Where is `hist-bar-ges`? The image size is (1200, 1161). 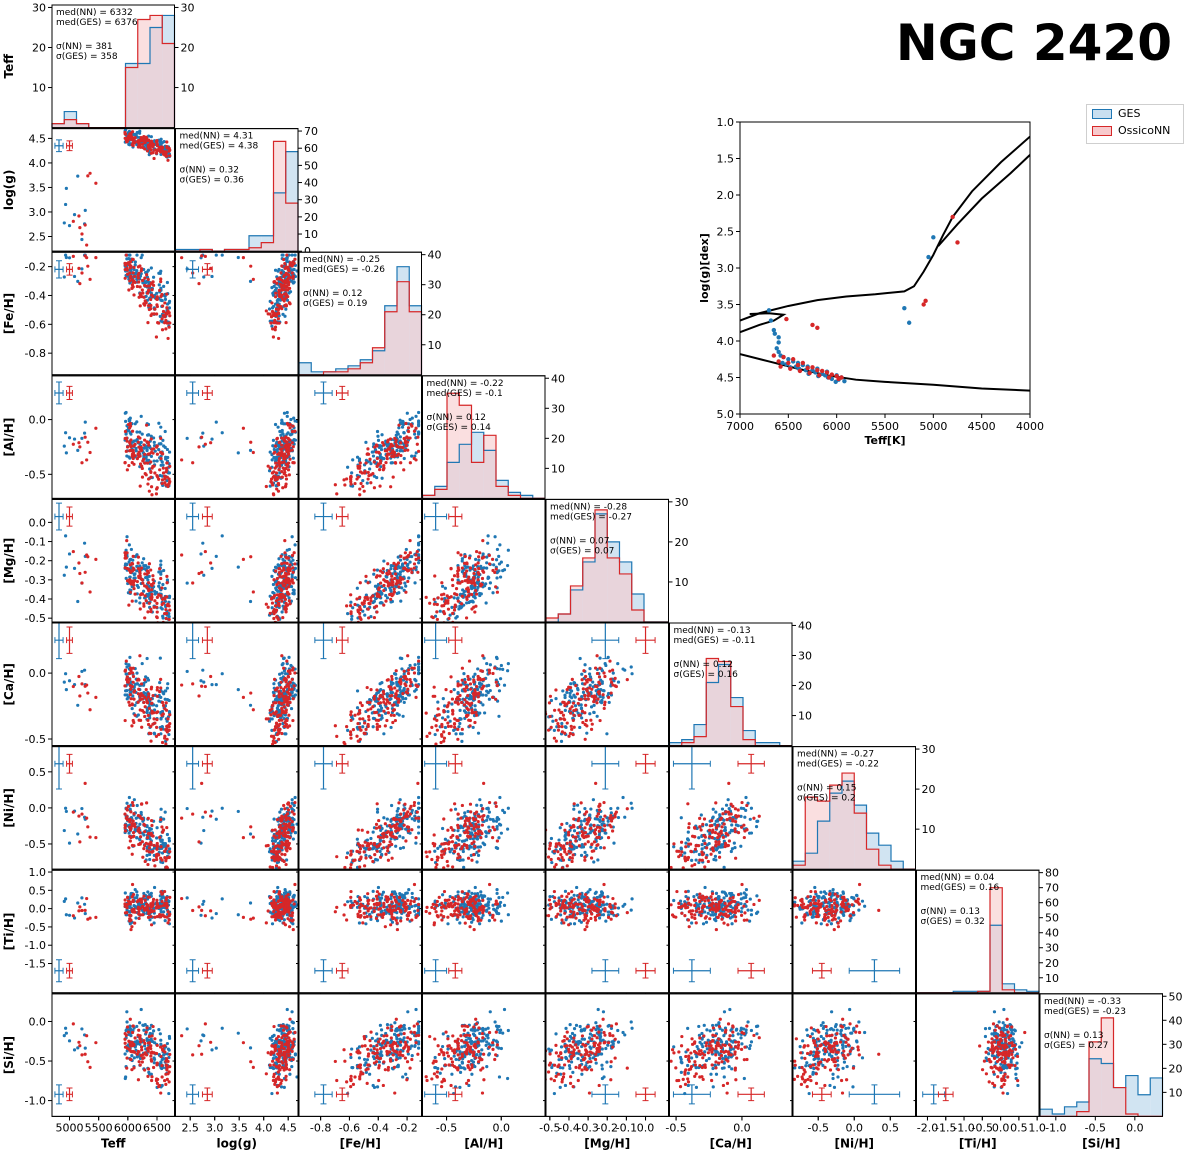 hist-bar-ges is located at coordinates (773, 744).